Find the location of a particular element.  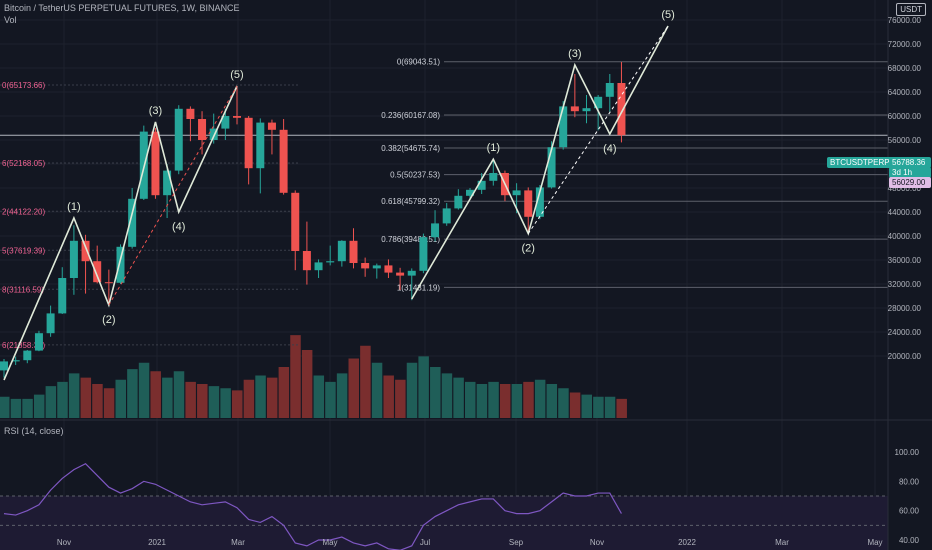

price-tick-label: 68000.00 is located at coordinates (905, 68).